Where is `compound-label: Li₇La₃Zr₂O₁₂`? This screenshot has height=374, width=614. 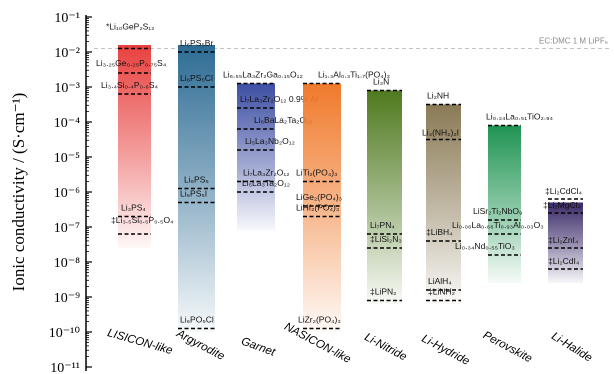
compound-label: Li₇La₃Zr₂O₁₂ is located at coordinates (266, 173).